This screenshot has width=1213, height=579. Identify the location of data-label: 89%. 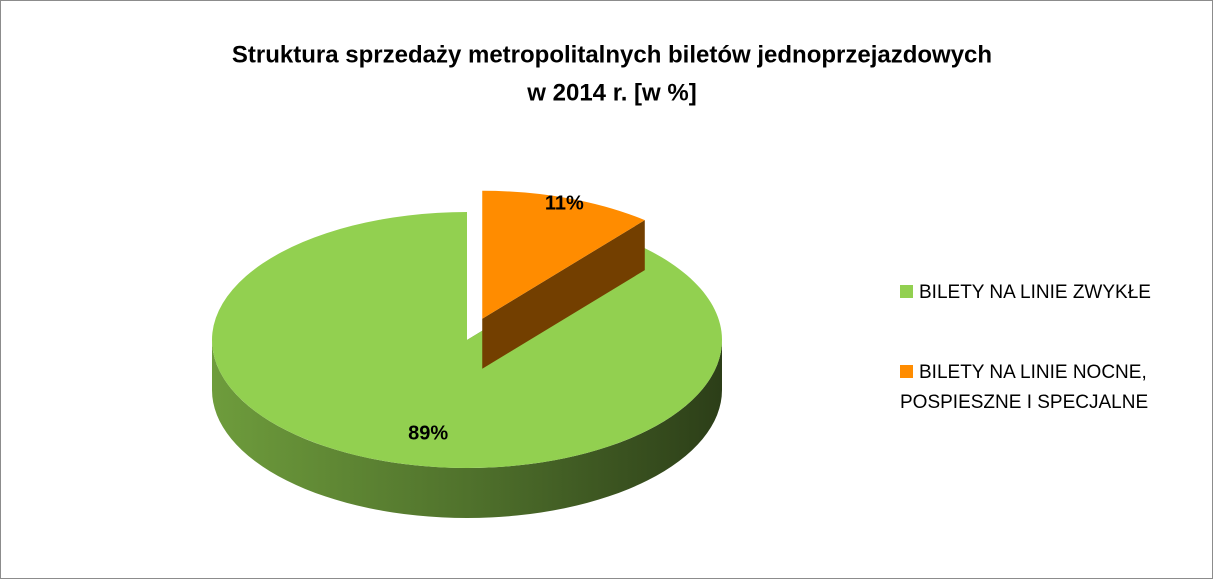
(428, 433).